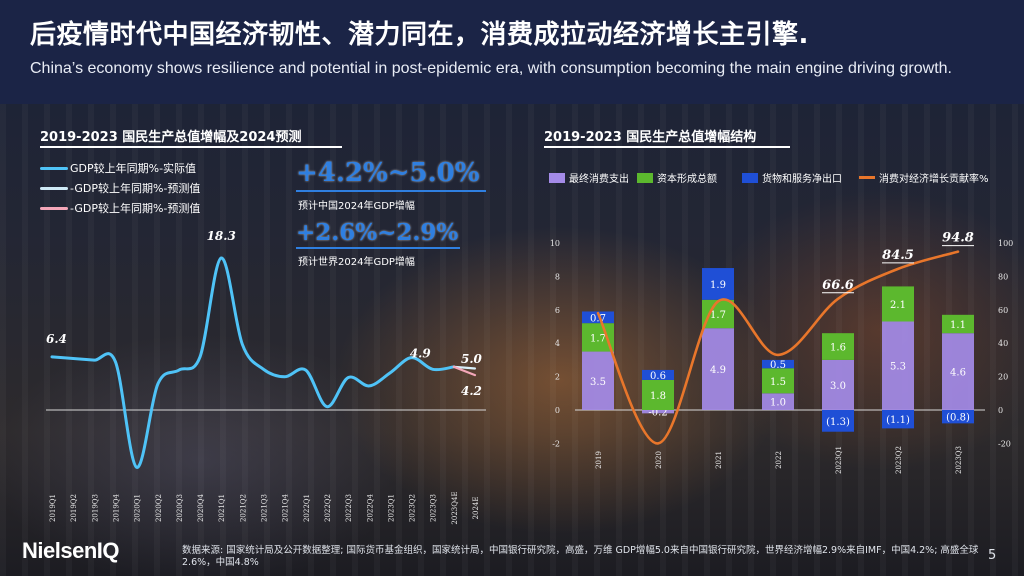  I want to click on line-data-label: 6.4, so click(56, 339).